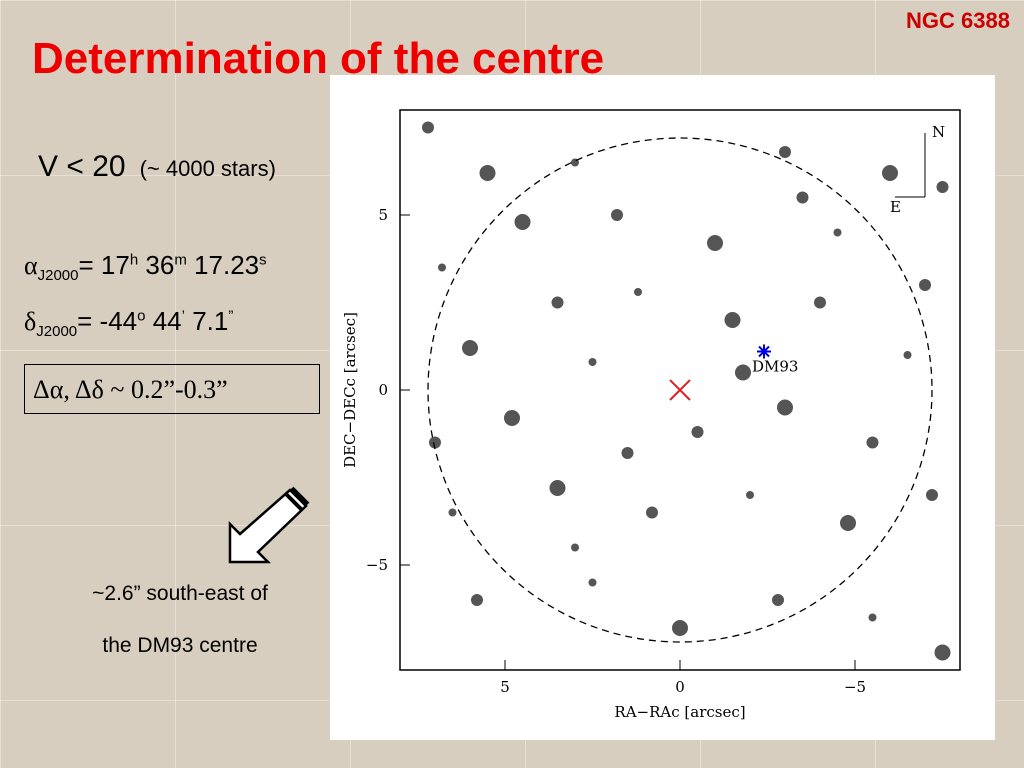  Describe the element at coordinates (31, 265) in the screenshot. I see `symbol: α` at that location.